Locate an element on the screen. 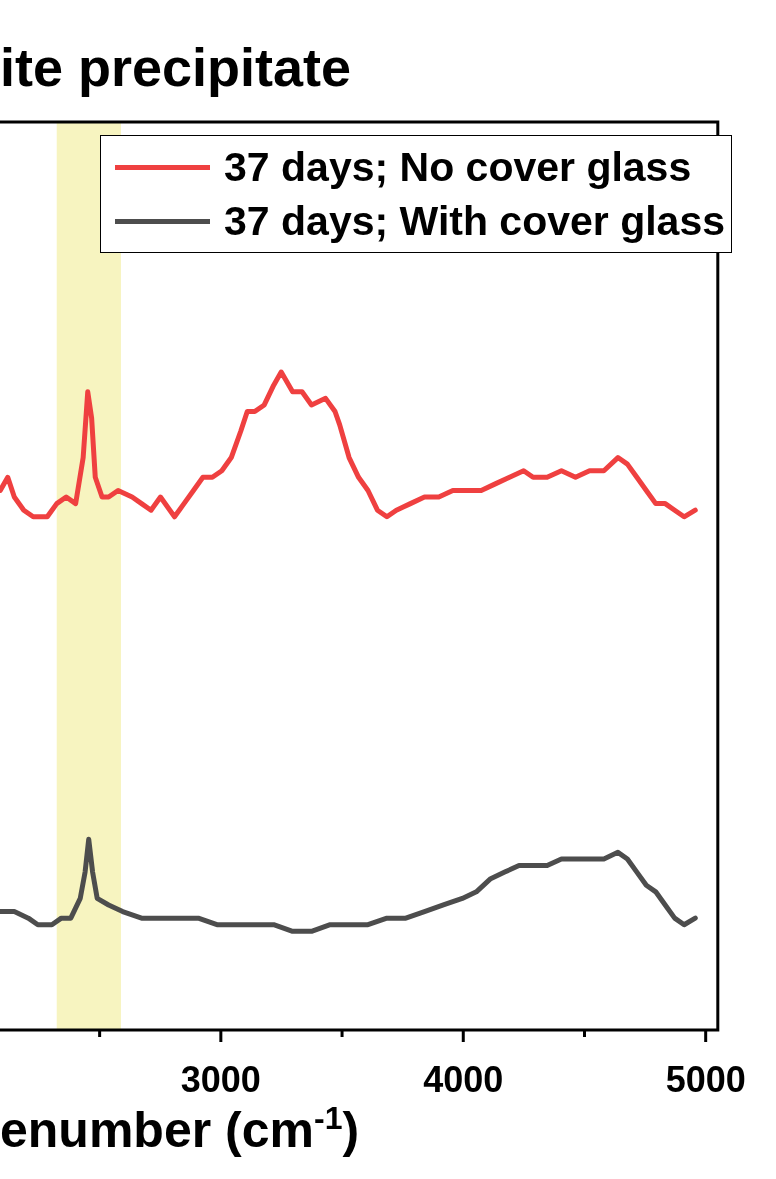 Image resolution: width=776 pixels, height=1179 pixels. chart-title: ite precipitate is located at coordinates (176, 67).